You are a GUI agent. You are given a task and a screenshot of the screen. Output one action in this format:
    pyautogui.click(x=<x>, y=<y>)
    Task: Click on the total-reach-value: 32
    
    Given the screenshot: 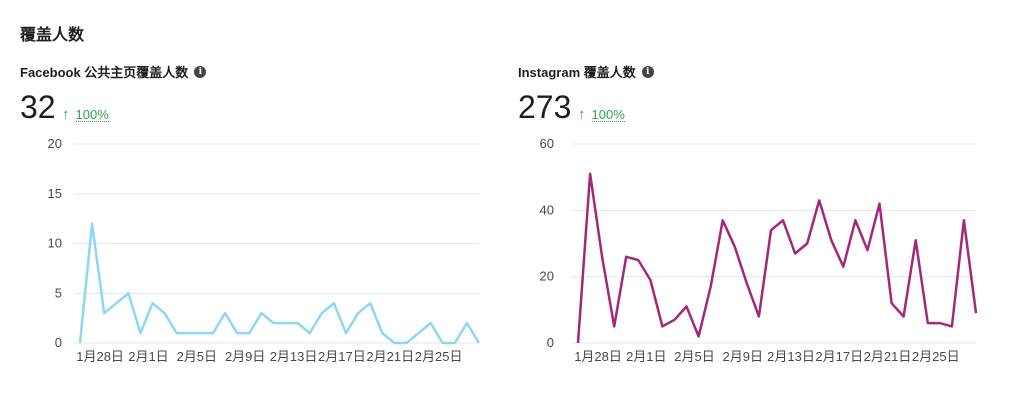 What is the action you would take?
    pyautogui.click(x=38, y=107)
    